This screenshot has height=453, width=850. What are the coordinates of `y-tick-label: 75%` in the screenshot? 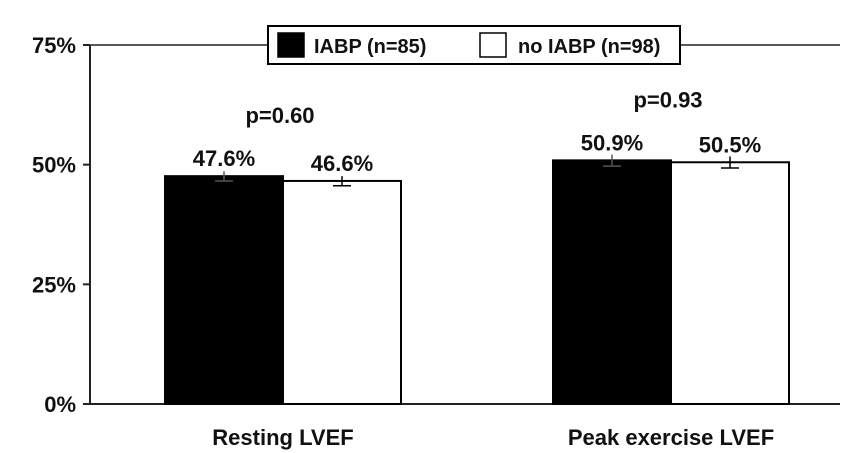 It's located at (54, 45).